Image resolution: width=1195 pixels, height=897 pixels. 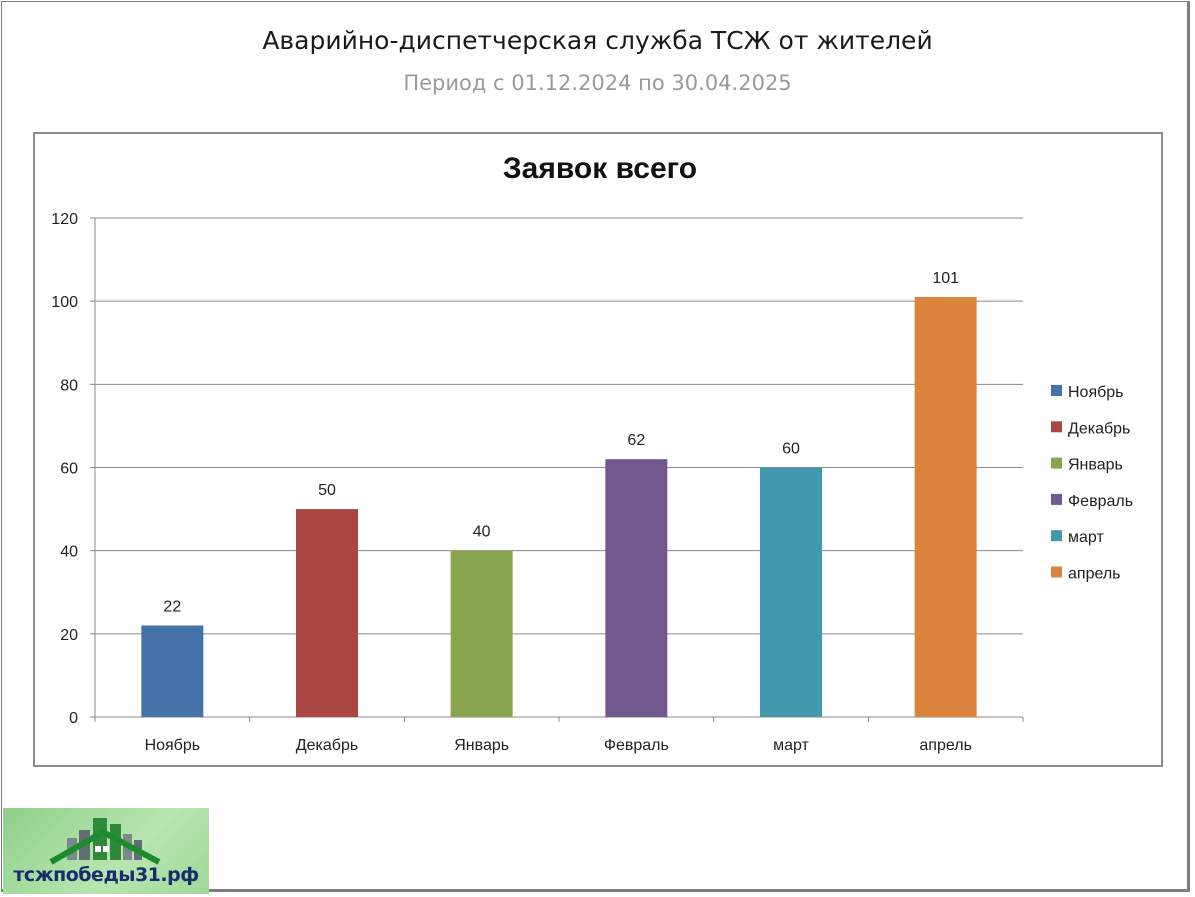 I want to click on y-tick-label: 20, so click(x=69, y=635).